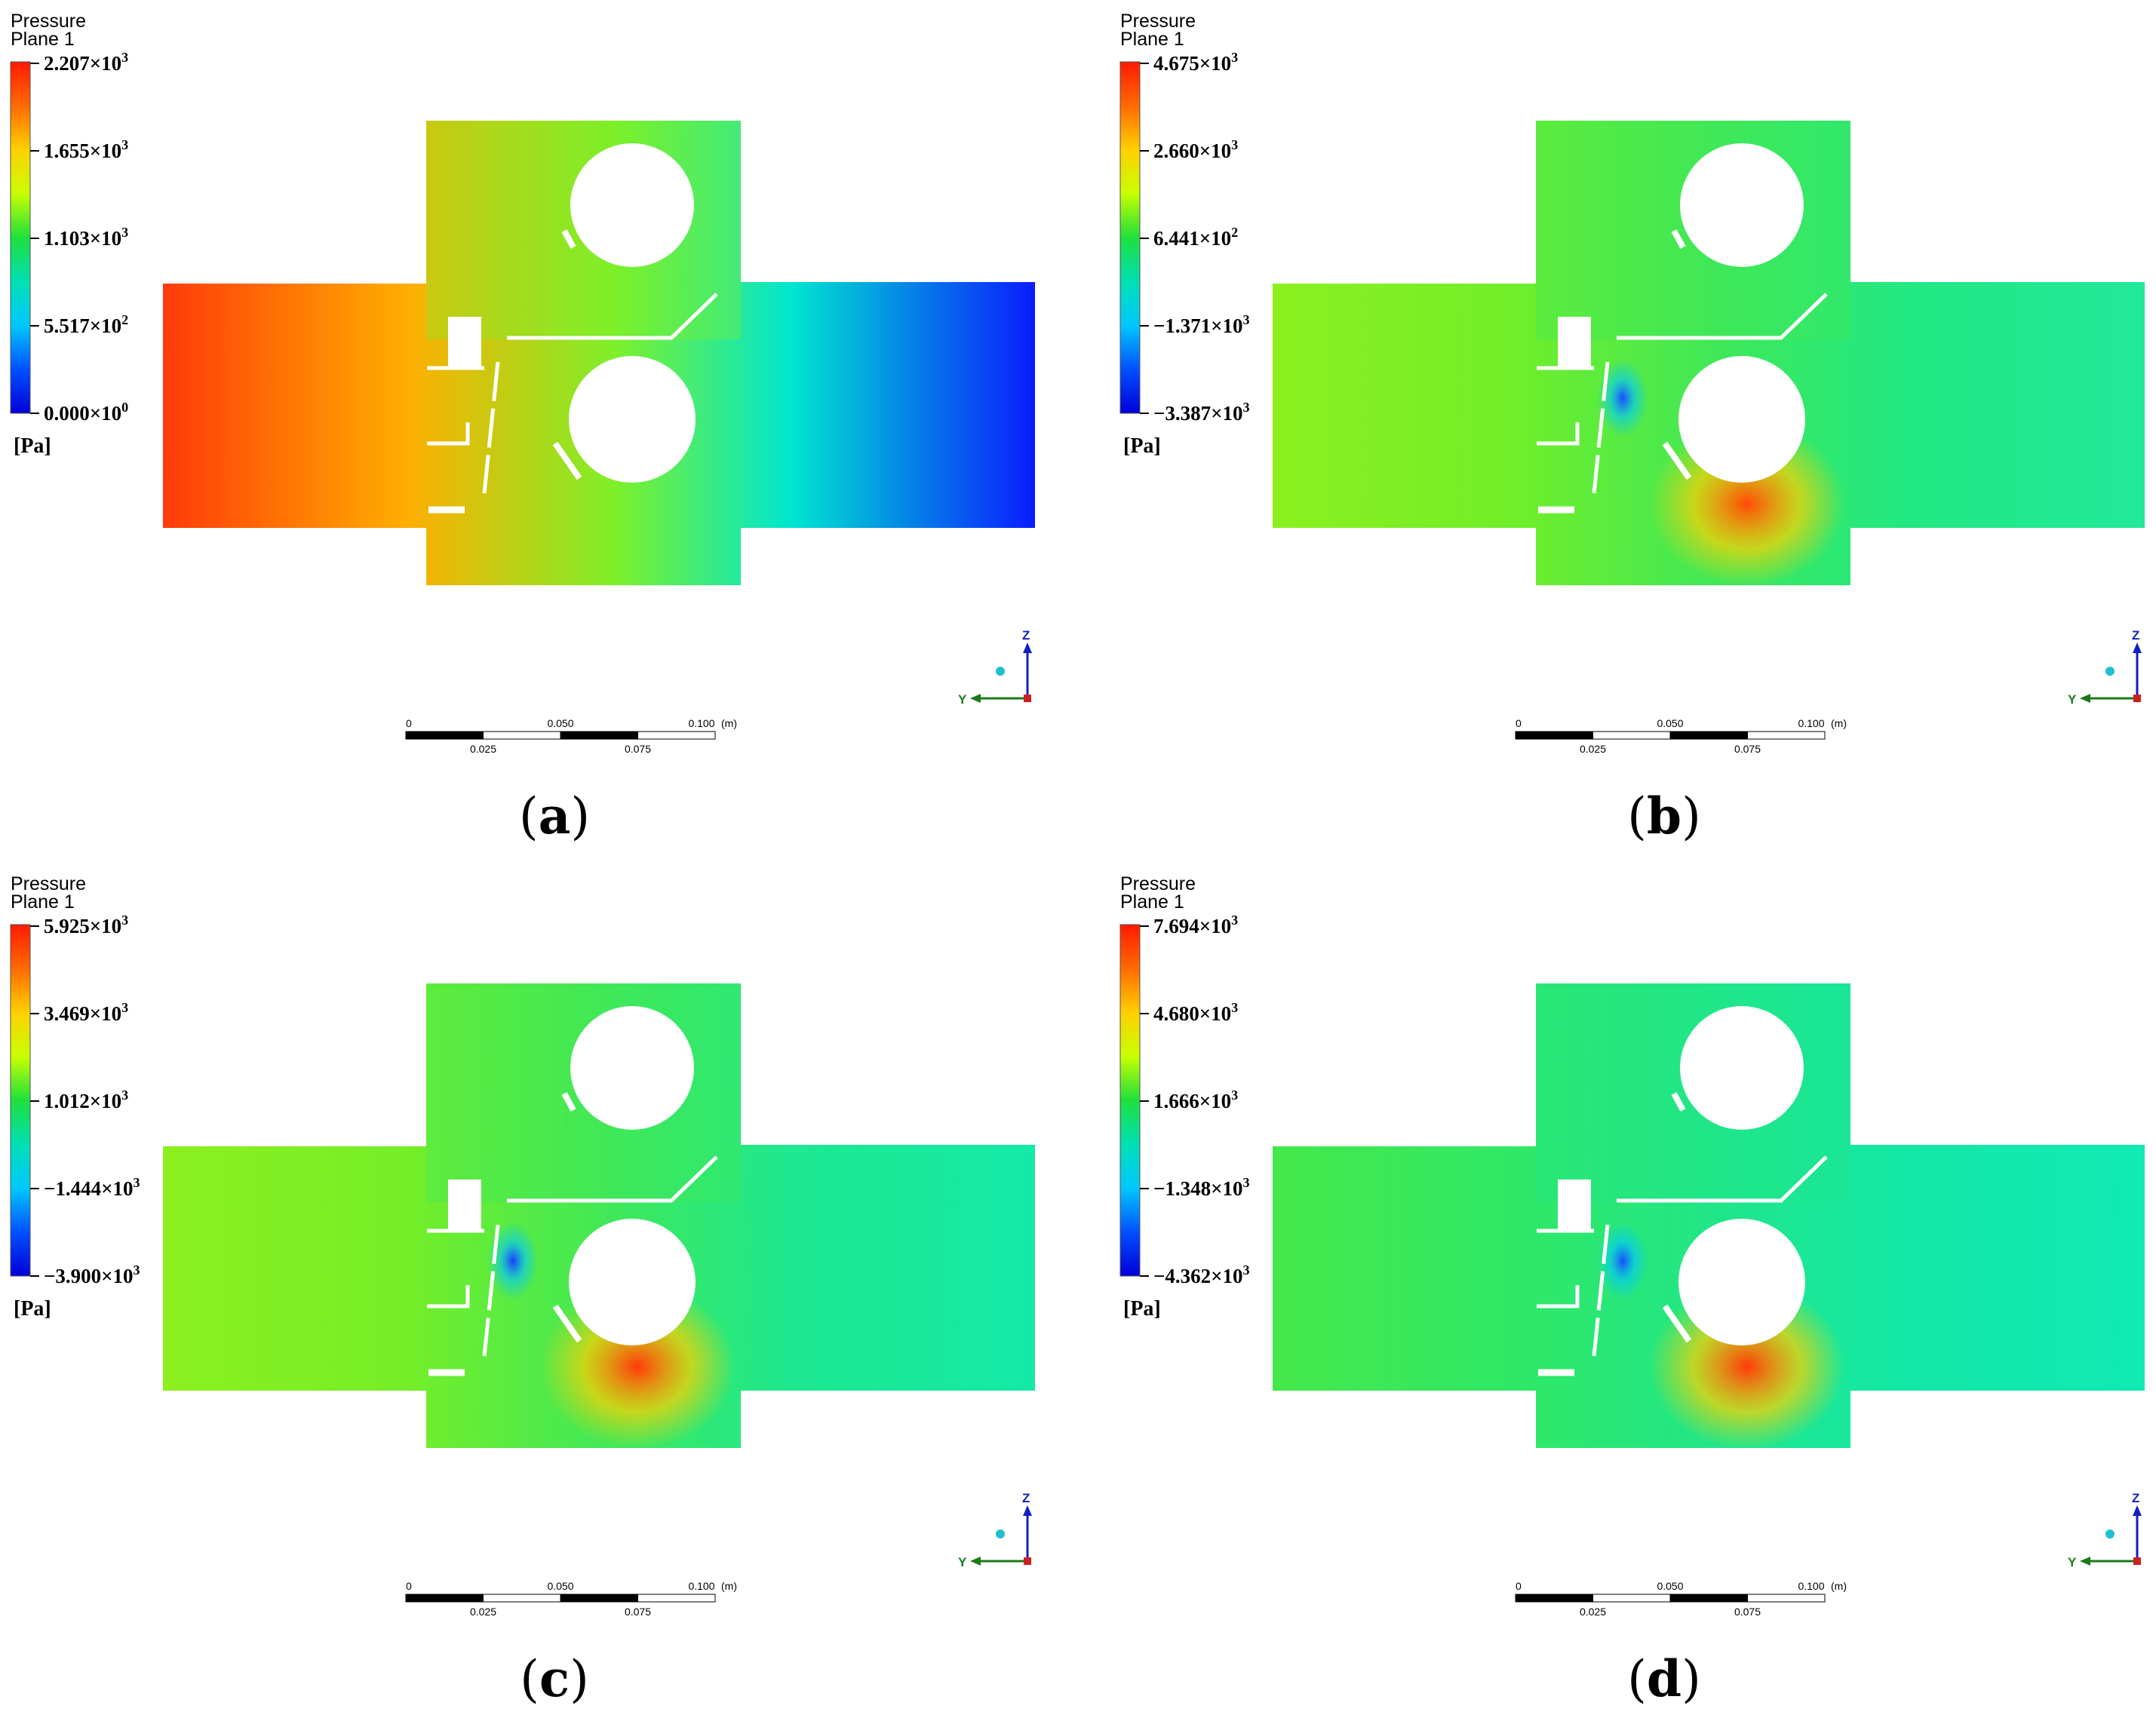 Image resolution: width=2156 pixels, height=1721 pixels. I want to click on colorbar-tick-label: 5.517×10², so click(86, 324).